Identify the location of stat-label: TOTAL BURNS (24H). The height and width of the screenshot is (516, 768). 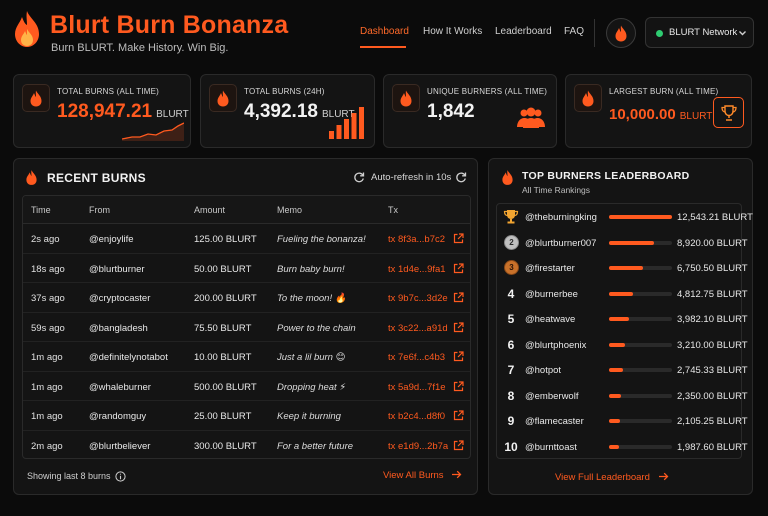
(284, 91).